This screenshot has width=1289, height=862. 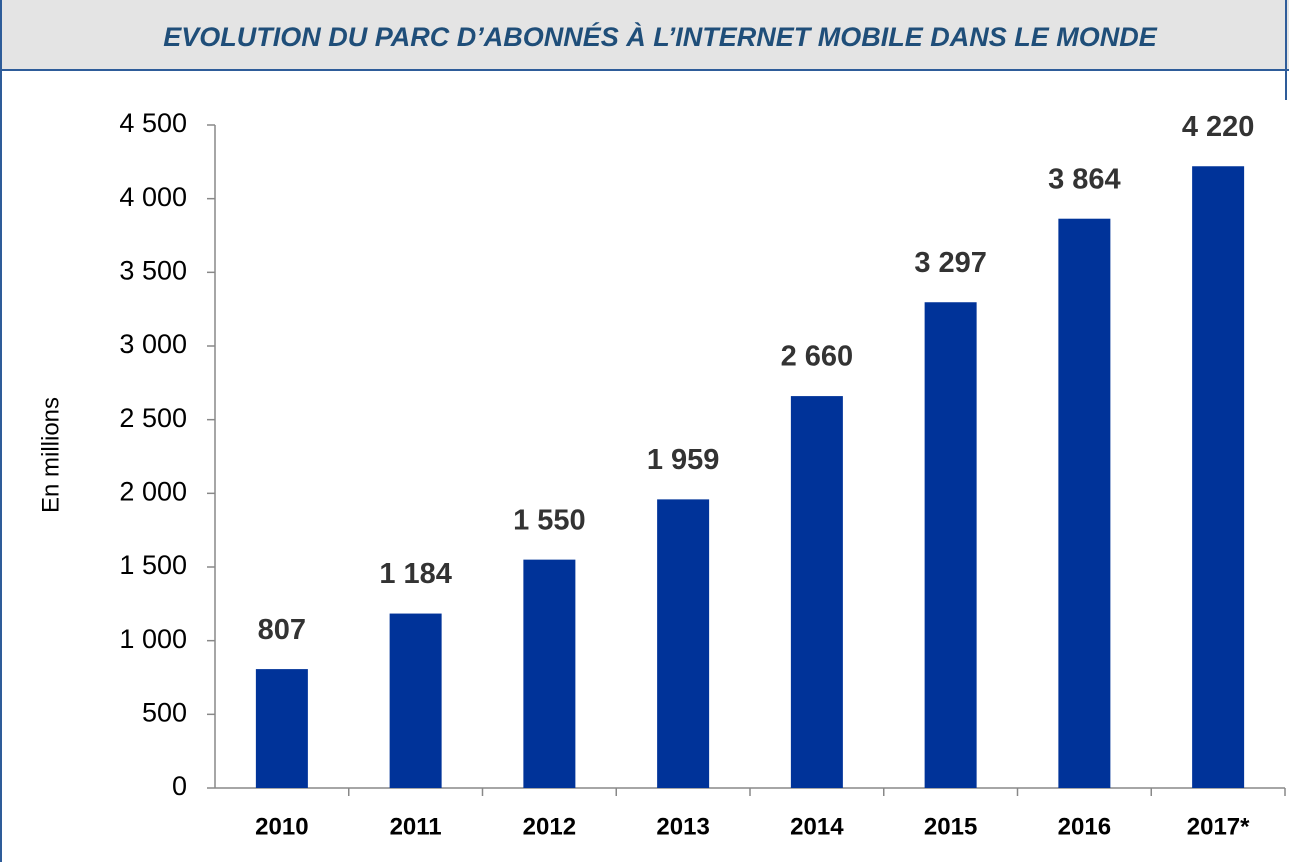 What do you see at coordinates (153, 418) in the screenshot?
I see `y-tick-label: 2 500` at bounding box center [153, 418].